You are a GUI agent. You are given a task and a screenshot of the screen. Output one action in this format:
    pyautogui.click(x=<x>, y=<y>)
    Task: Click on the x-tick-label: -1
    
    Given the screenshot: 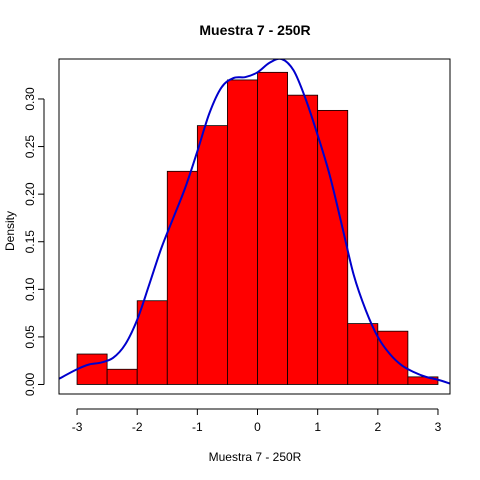 What is the action you would take?
    pyautogui.click(x=197, y=427)
    